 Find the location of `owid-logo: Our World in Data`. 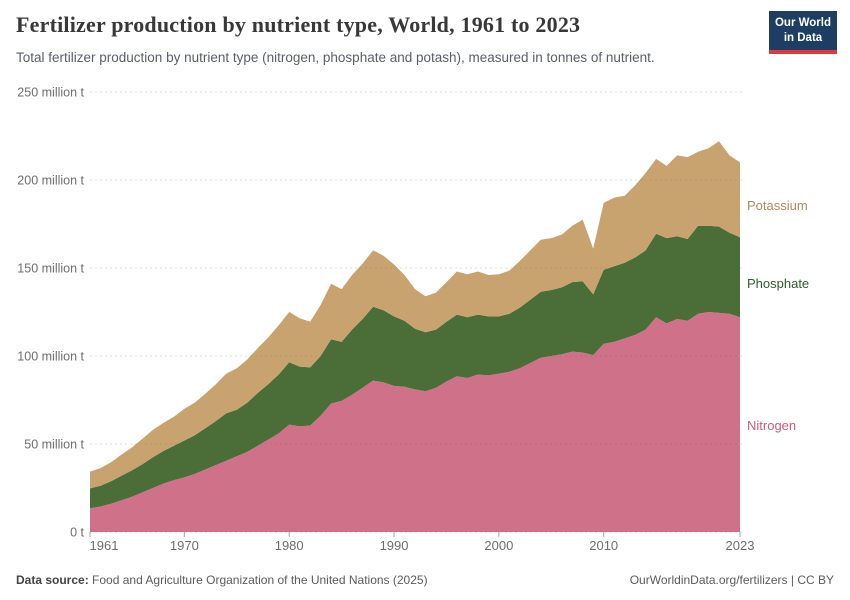

owid-logo: Our World in Data is located at coordinates (803, 32).